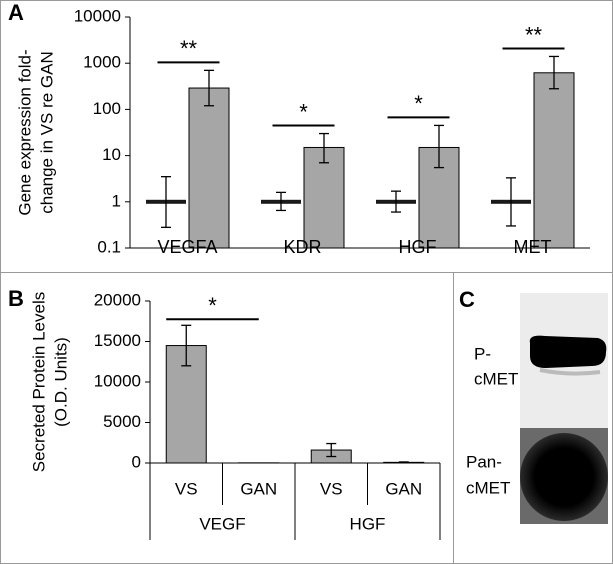 The width and height of the screenshot is (613, 564). Describe the element at coordinates (533, 247) in the screenshot. I see `x-tick-label: MET` at that location.